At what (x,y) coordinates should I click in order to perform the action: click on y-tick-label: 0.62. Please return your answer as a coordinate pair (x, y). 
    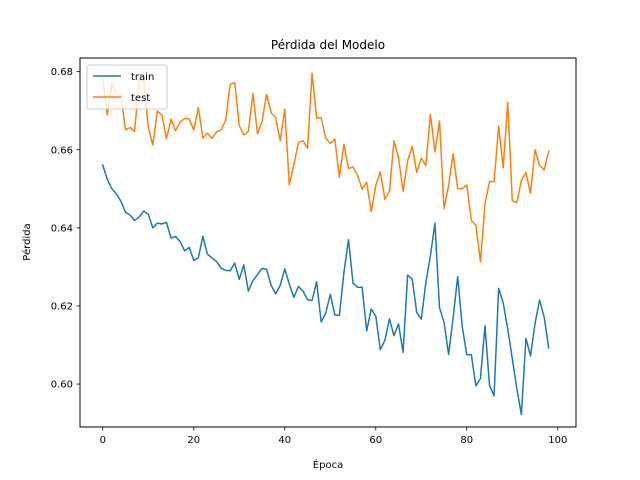
    Looking at the image, I should click on (62, 306).